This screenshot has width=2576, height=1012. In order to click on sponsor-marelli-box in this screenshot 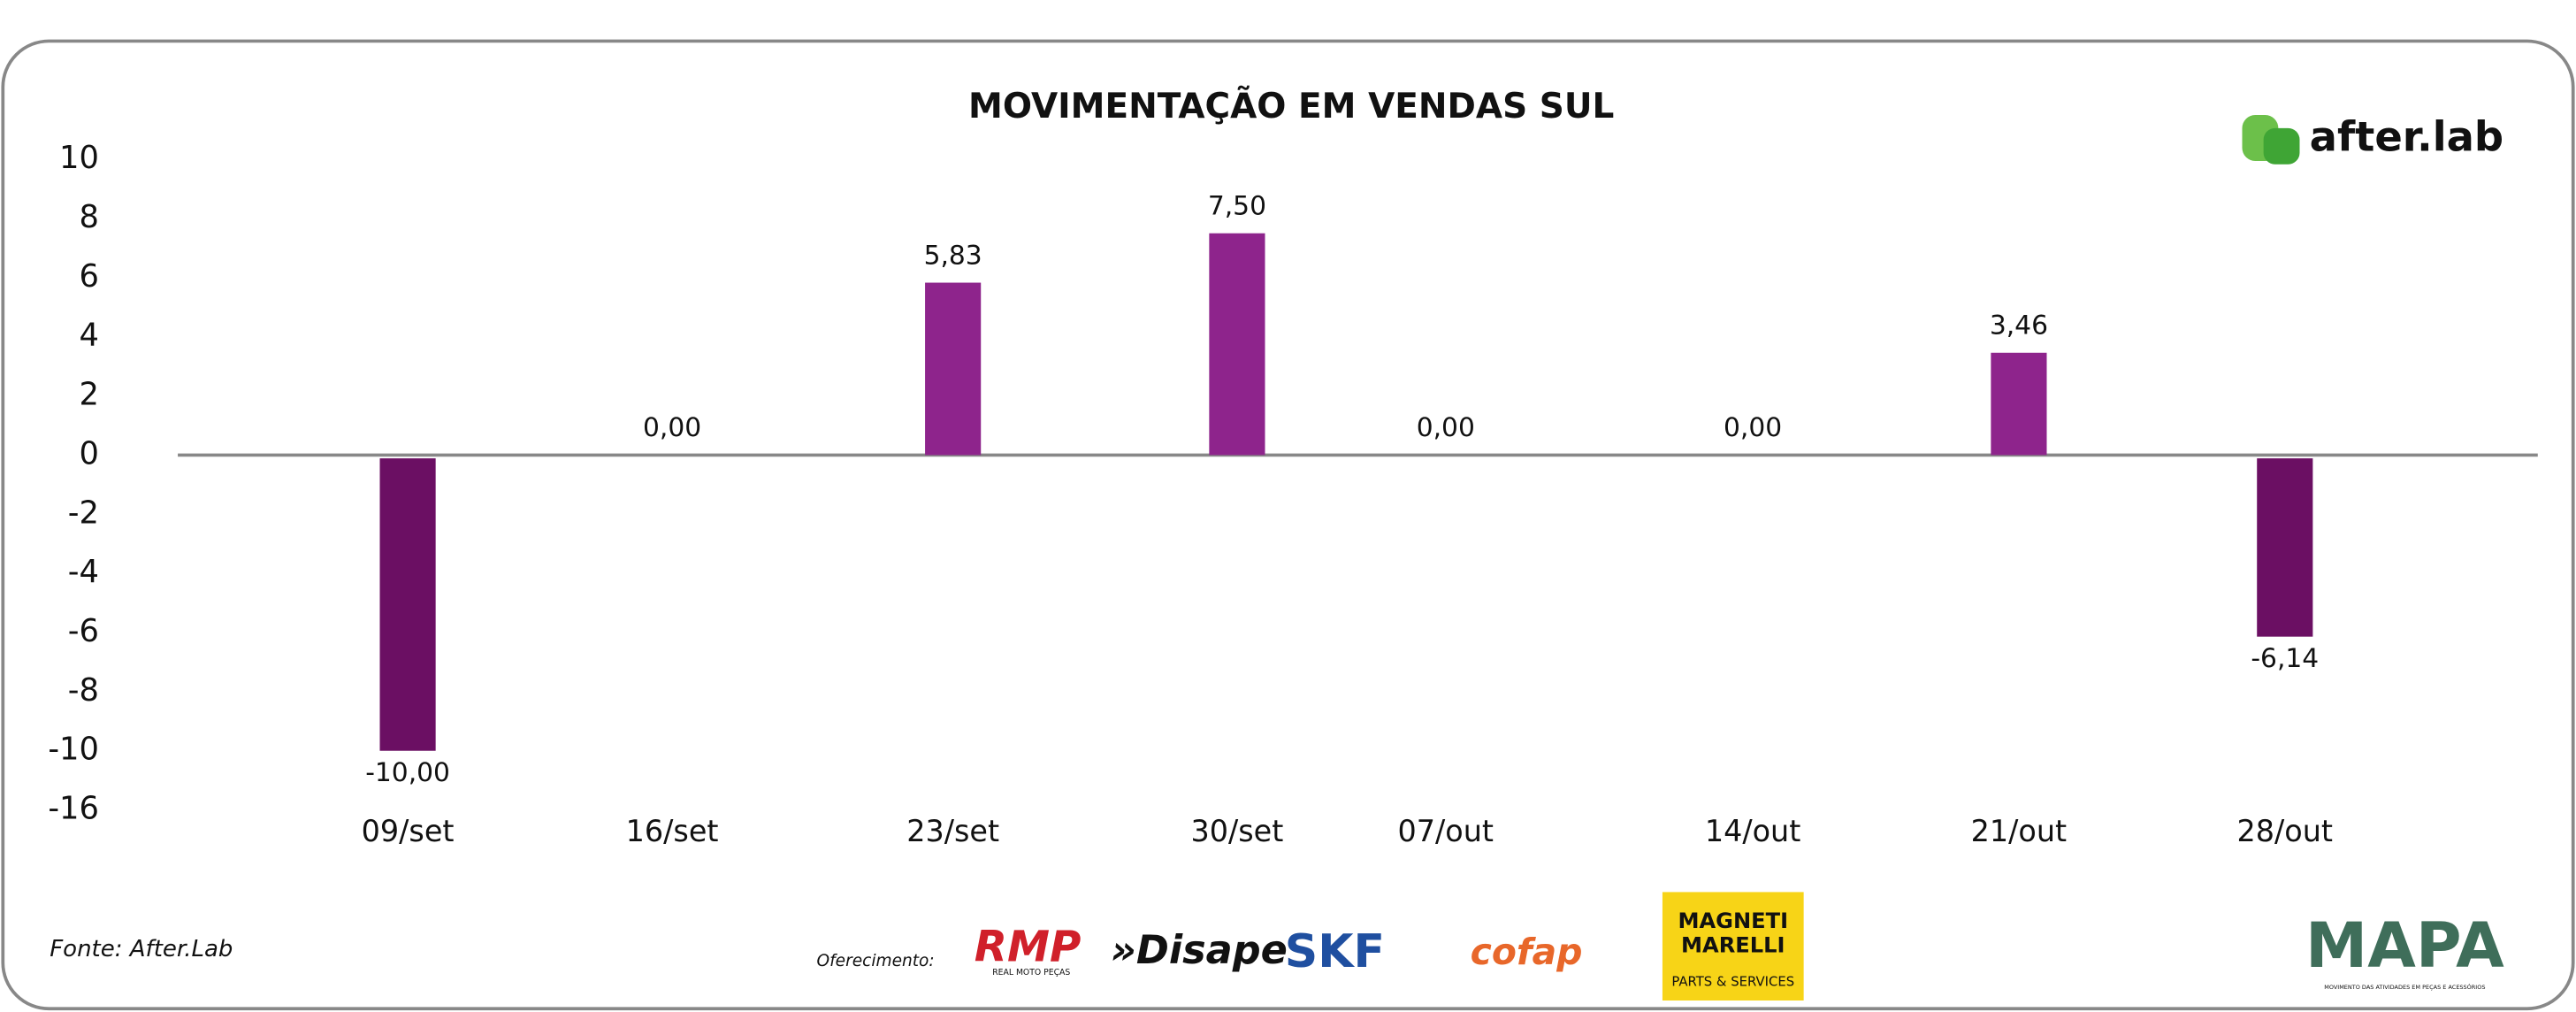, I will do `click(1733, 946)`.